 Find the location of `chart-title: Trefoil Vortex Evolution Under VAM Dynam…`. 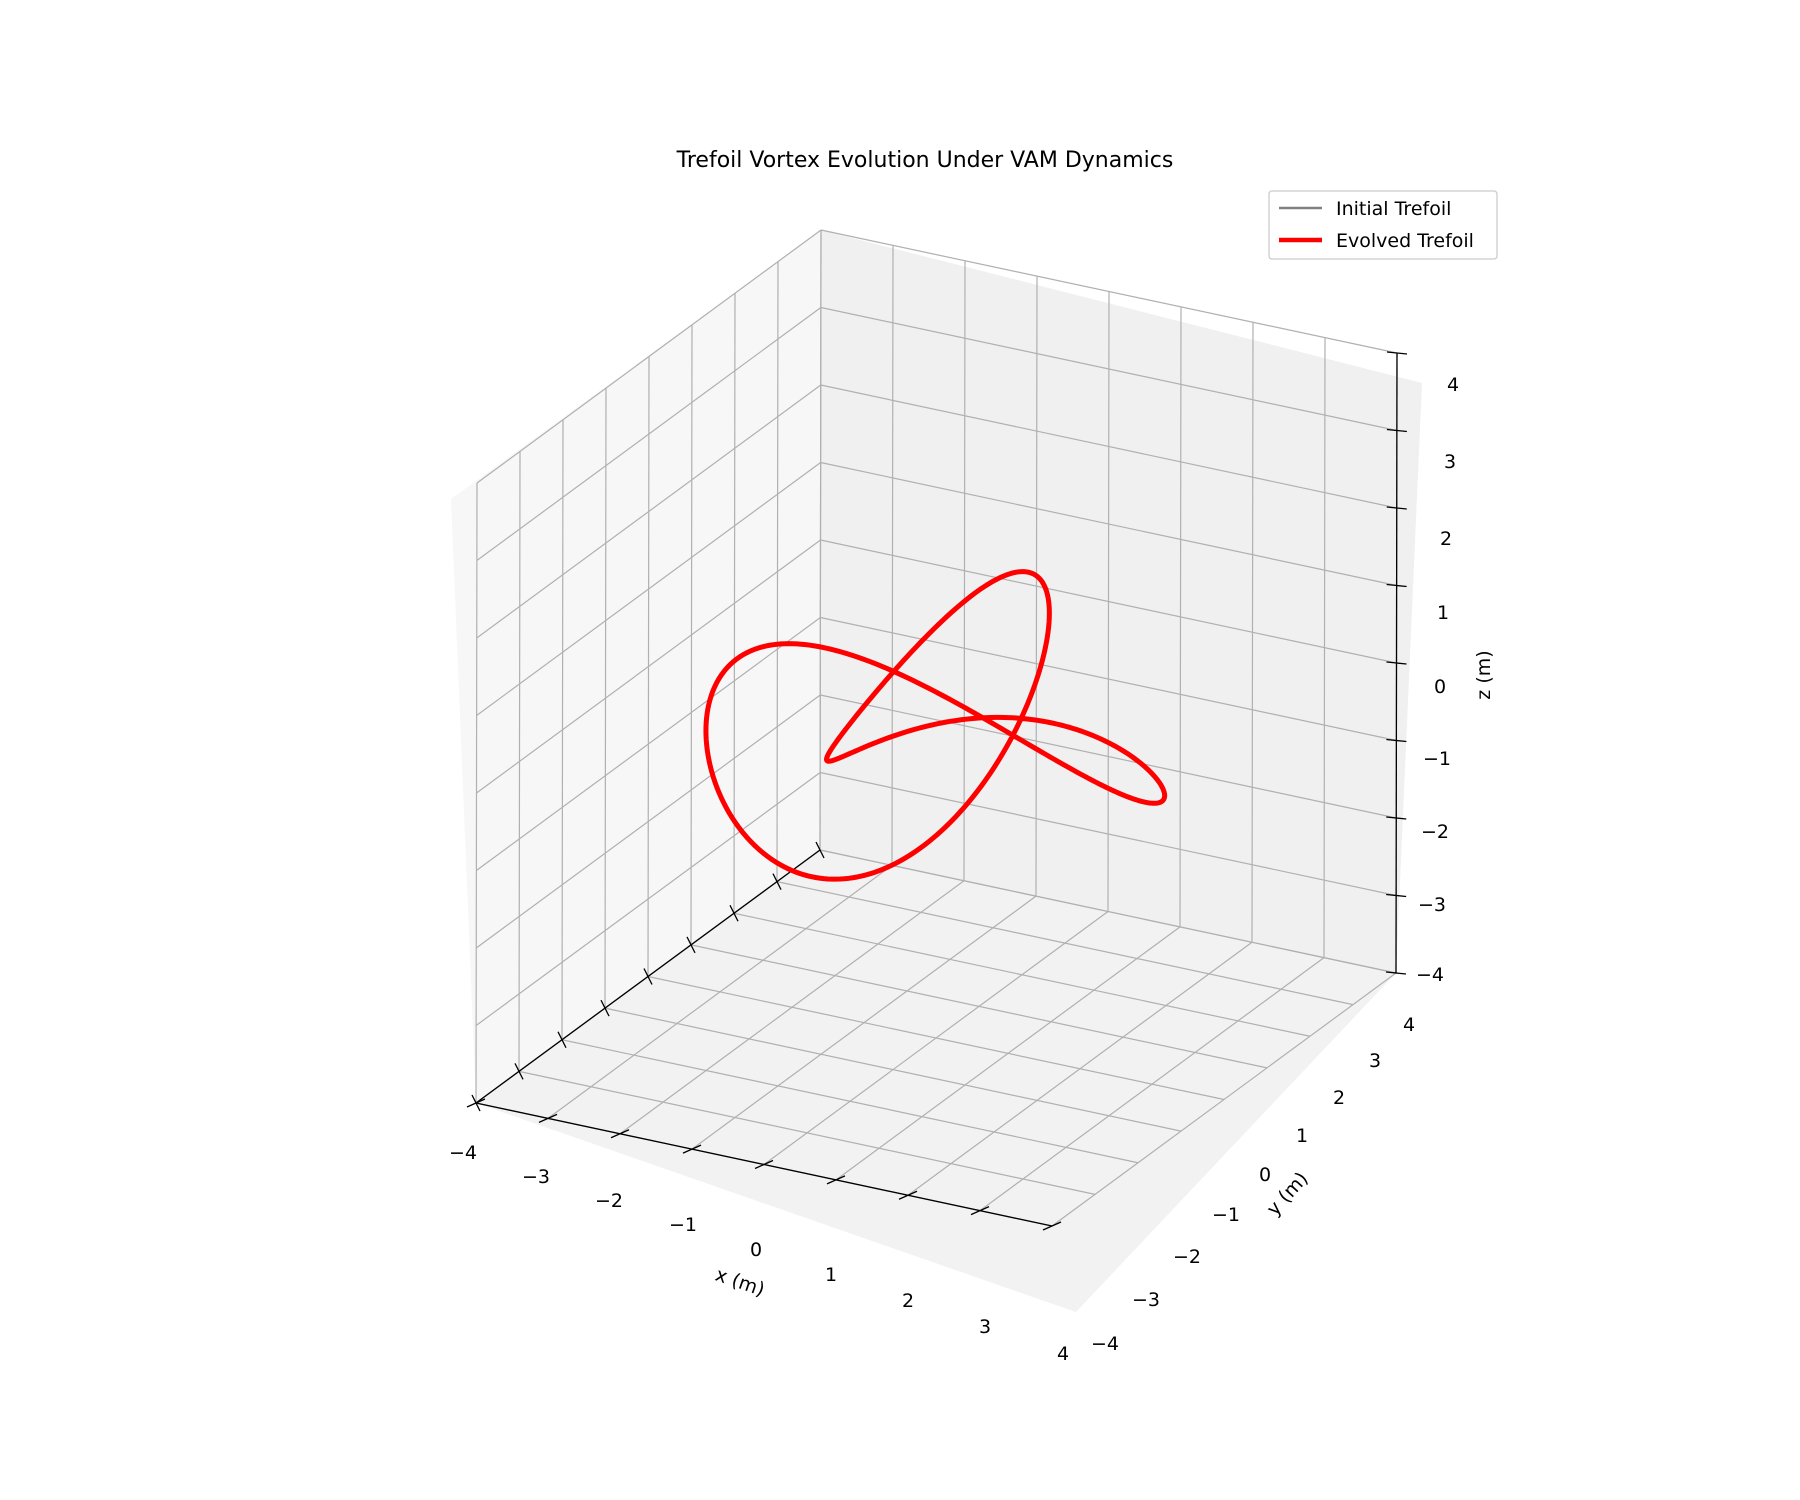

chart-title: Trefoil Vortex Evolution Under VAM Dynam… is located at coordinates (925, 160).